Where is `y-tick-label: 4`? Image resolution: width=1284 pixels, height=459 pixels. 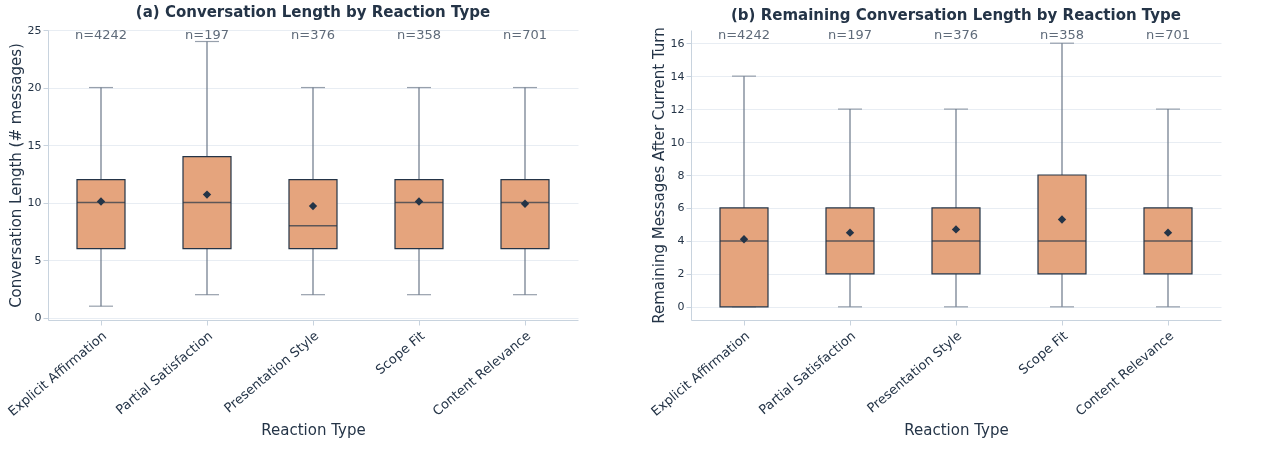
y-tick-label: 4 is located at coordinates (681, 241).